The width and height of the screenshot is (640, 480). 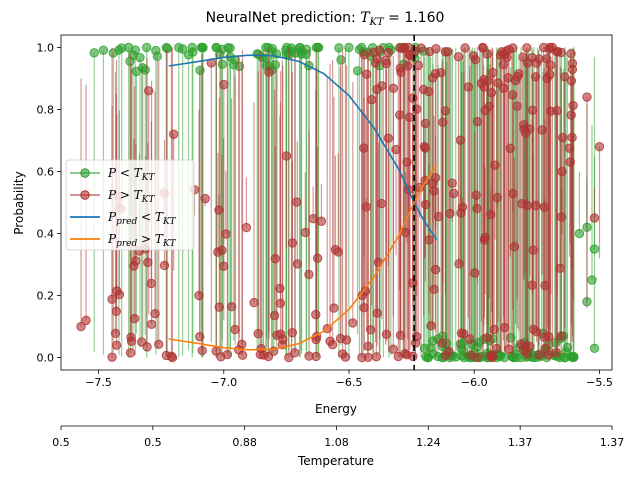 I want to click on x-tick-label: −6.5, so click(x=349, y=382).